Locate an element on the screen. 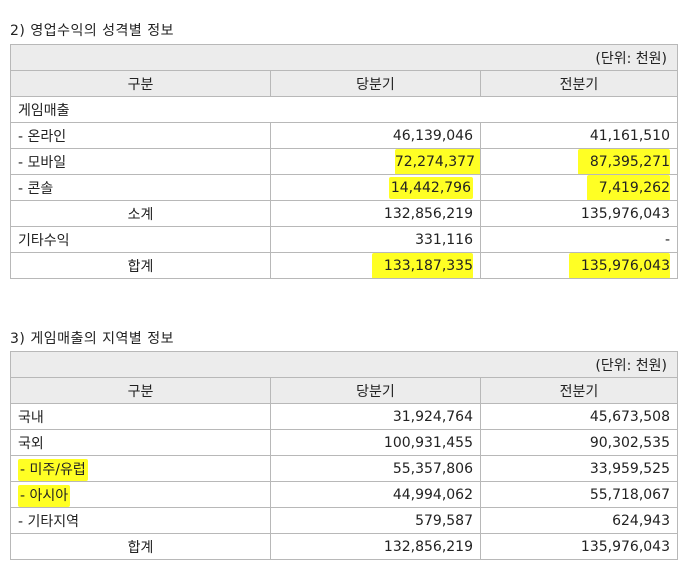 This screenshot has height=587, width=687. row-current: 31,924,764 is located at coordinates (375, 416).